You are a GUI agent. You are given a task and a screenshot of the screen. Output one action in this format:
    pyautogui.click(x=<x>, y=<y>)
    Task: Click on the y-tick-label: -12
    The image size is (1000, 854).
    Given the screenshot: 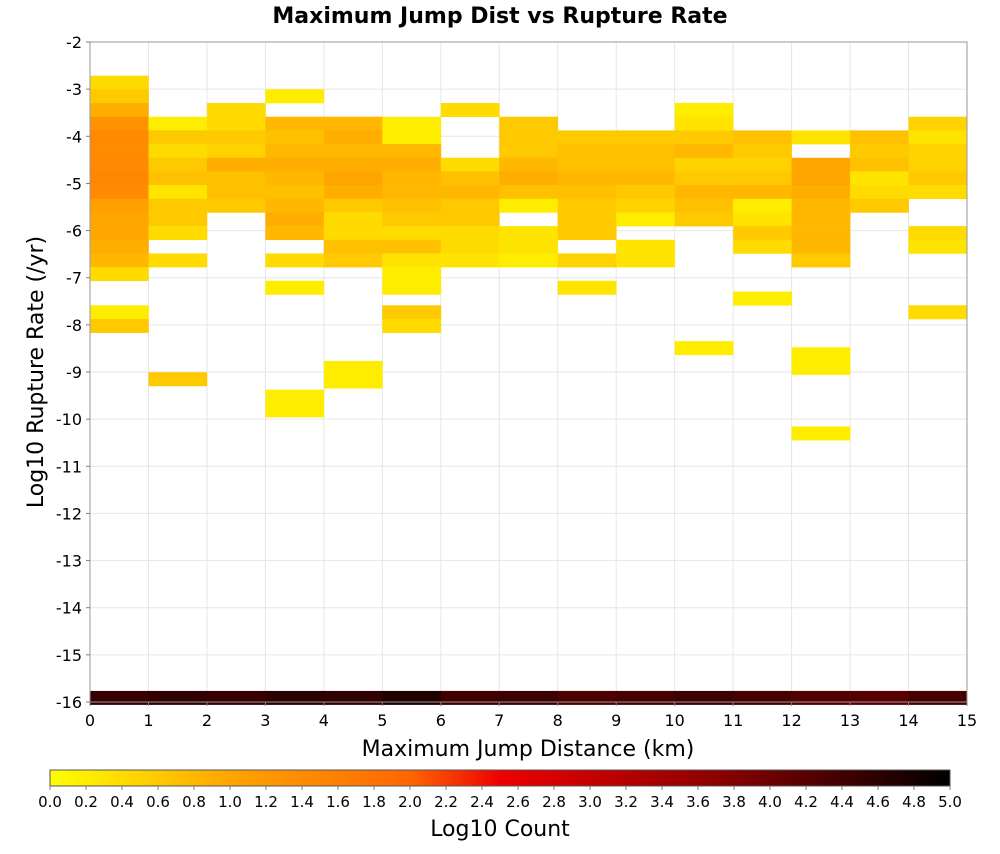 What is the action you would take?
    pyautogui.click(x=69, y=513)
    